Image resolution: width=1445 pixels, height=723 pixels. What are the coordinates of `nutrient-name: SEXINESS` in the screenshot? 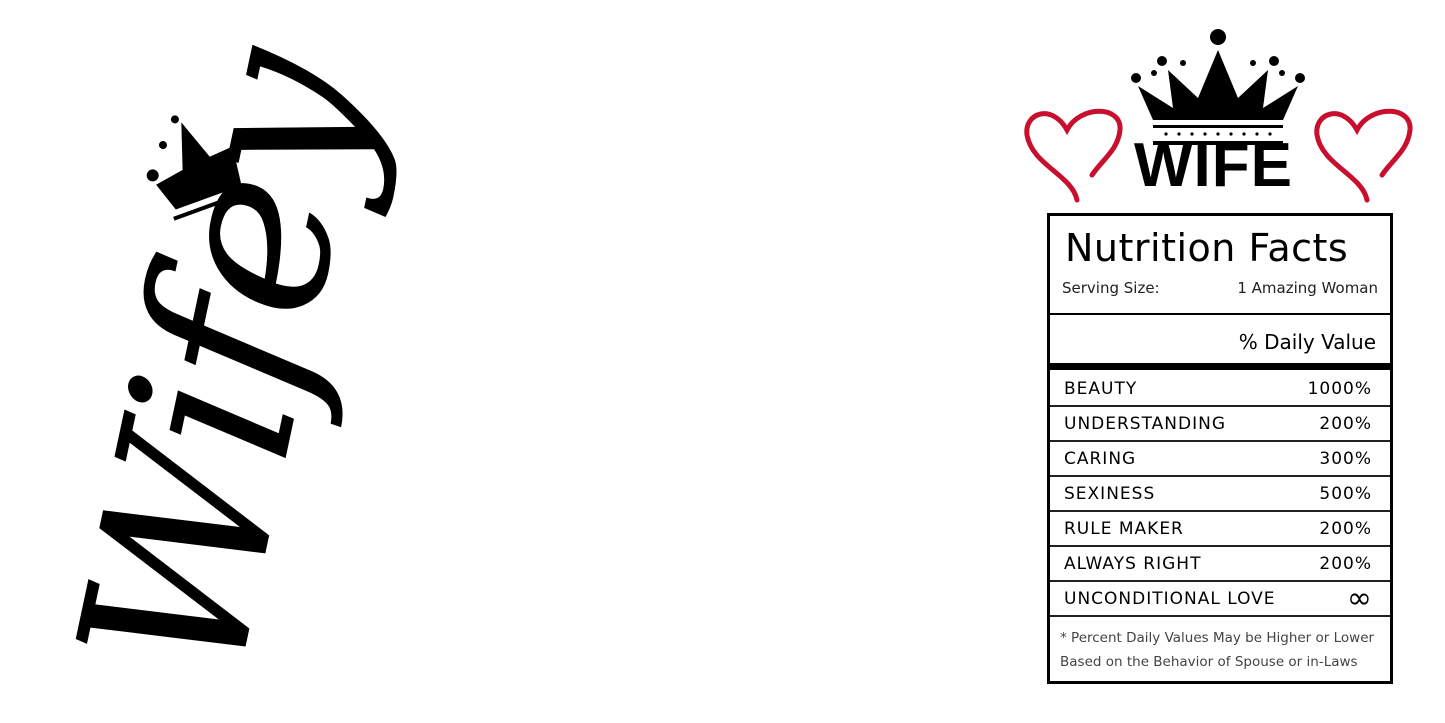 It's located at (1110, 493).